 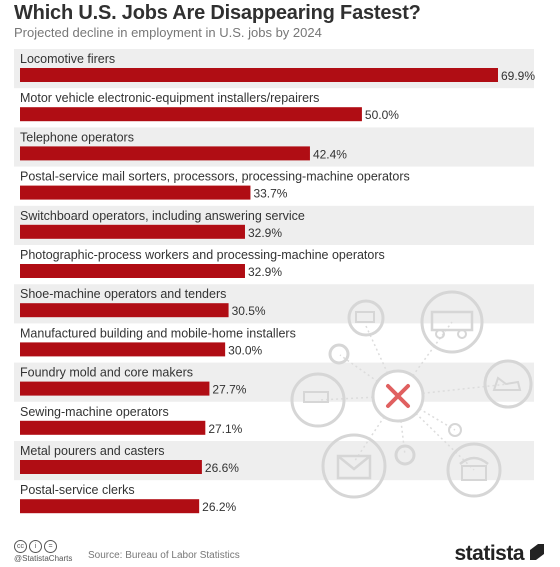 What do you see at coordinates (219, 507) in the screenshot?
I see `value-label: 26.2%` at bounding box center [219, 507].